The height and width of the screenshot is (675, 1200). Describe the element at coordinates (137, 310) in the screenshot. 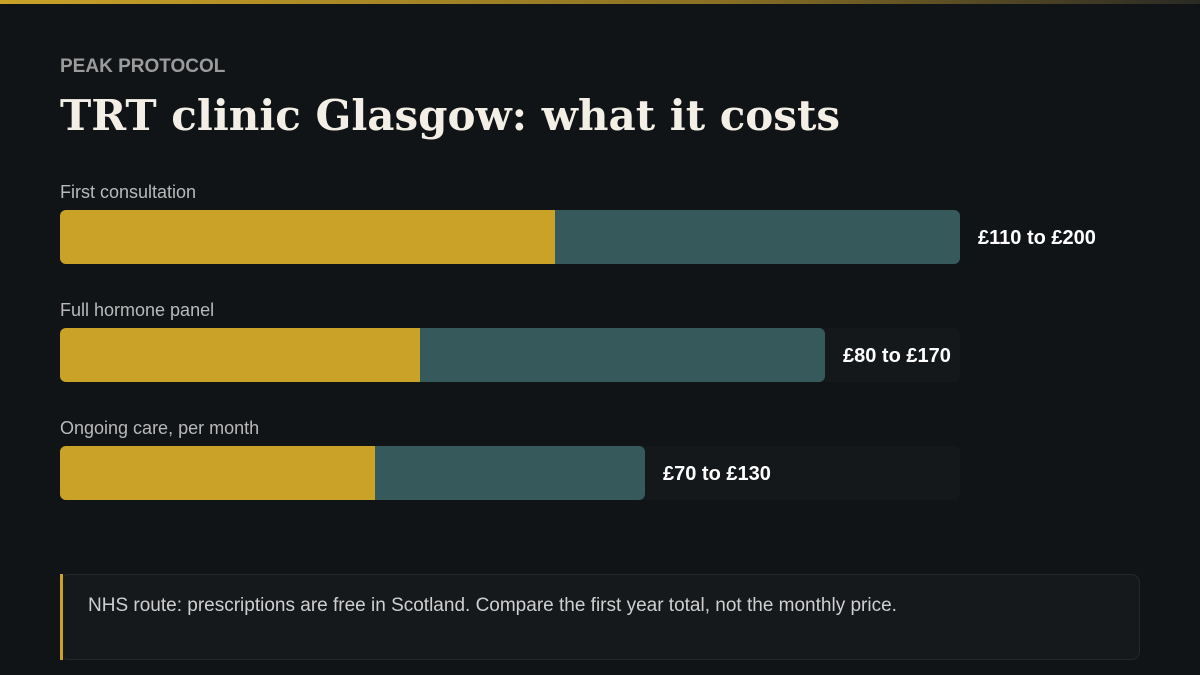

I see `category-label: Full hormone panel` at that location.